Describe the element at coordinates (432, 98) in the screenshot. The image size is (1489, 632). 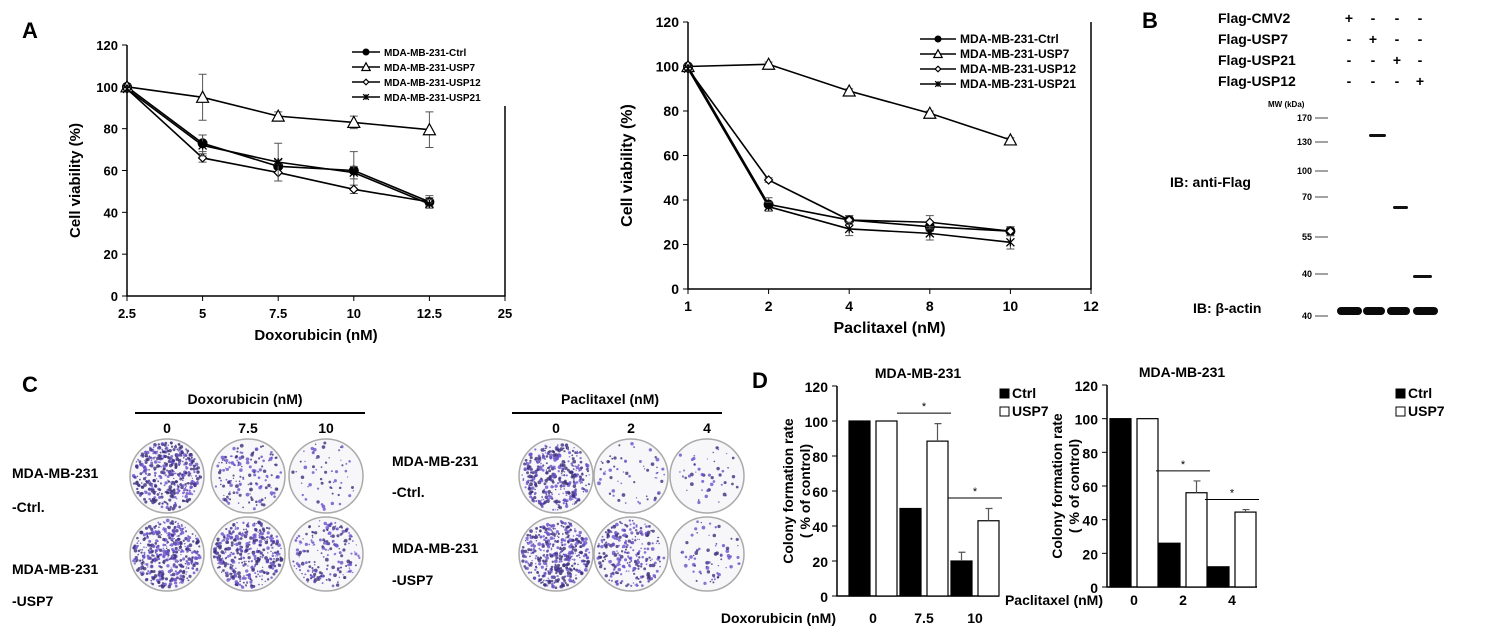
I see `legend-label: MDA-MB-231-USP21` at that location.